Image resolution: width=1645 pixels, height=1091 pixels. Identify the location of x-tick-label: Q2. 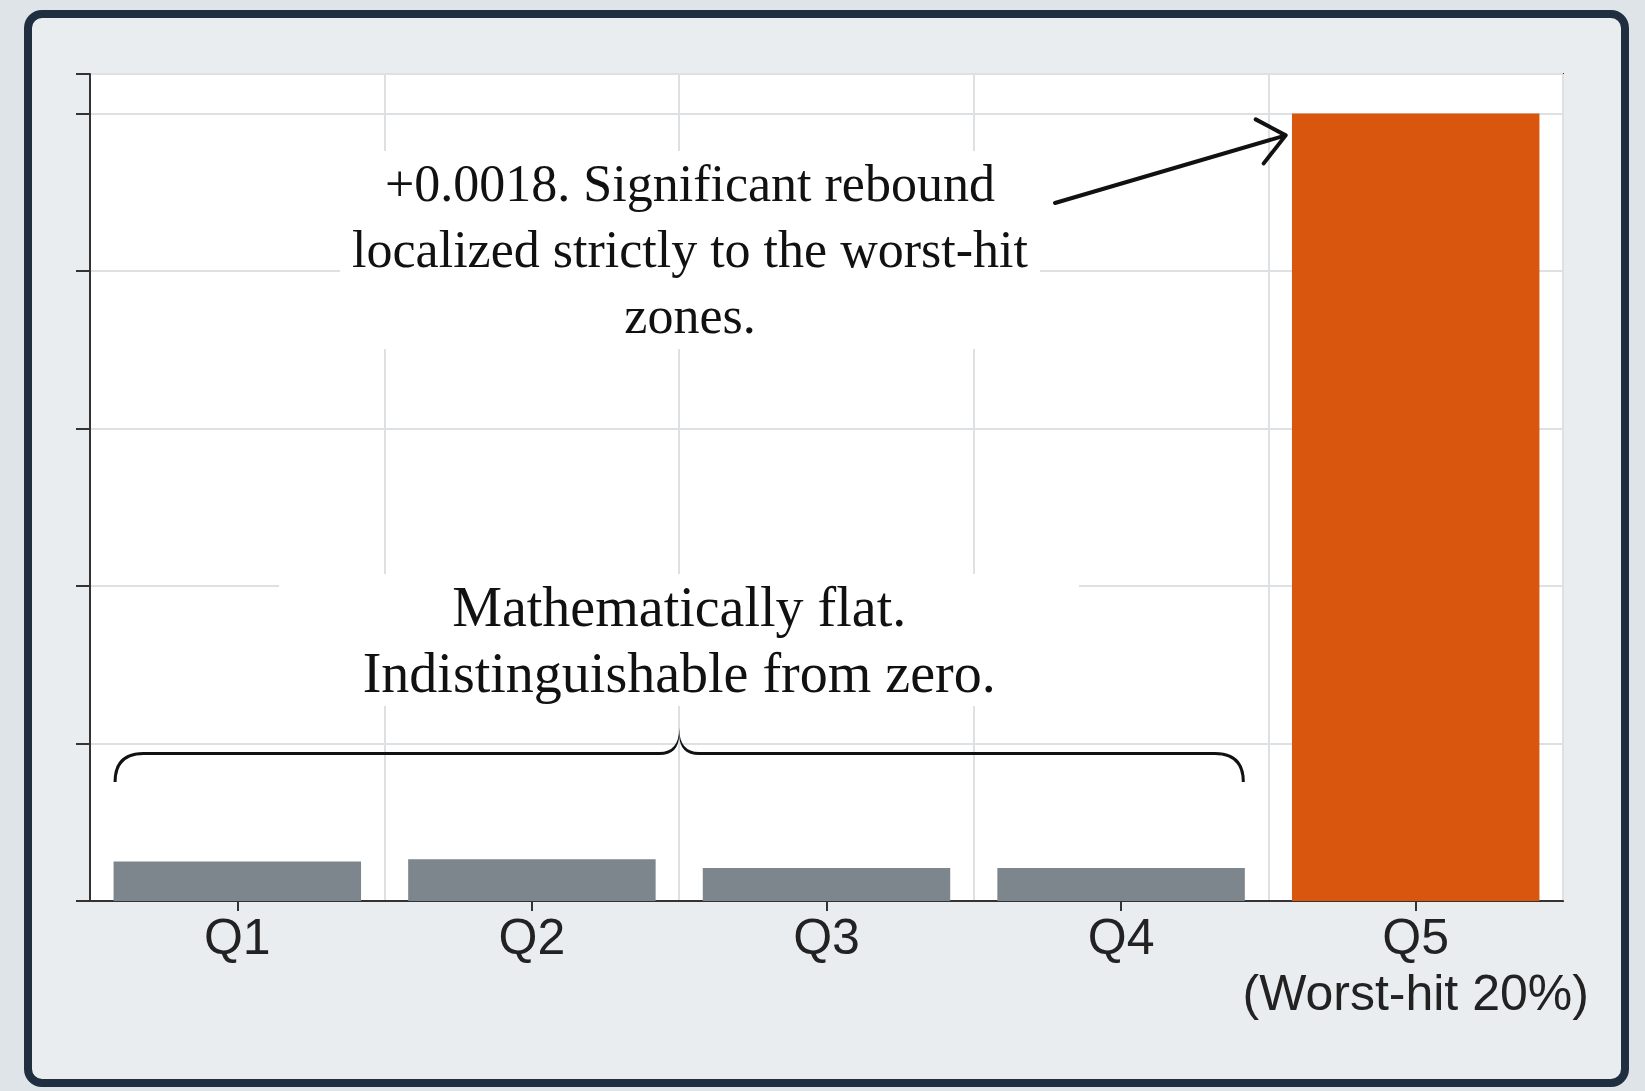
(532, 937).